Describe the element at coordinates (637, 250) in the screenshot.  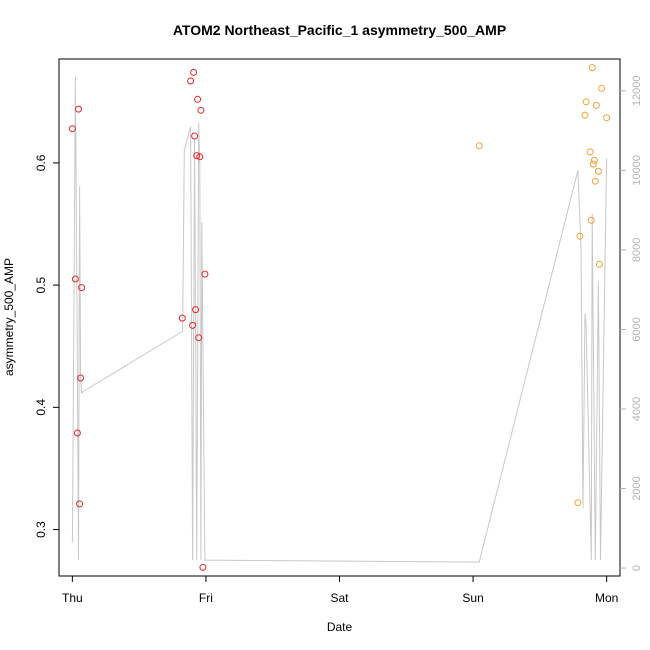
I see `y2-tick-label-4: 8000` at that location.